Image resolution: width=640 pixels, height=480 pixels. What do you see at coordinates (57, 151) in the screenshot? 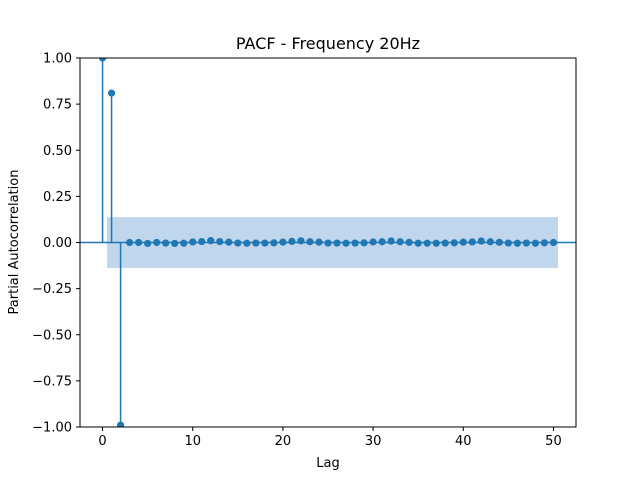
I see `y-tick-label: 0.50` at bounding box center [57, 151].